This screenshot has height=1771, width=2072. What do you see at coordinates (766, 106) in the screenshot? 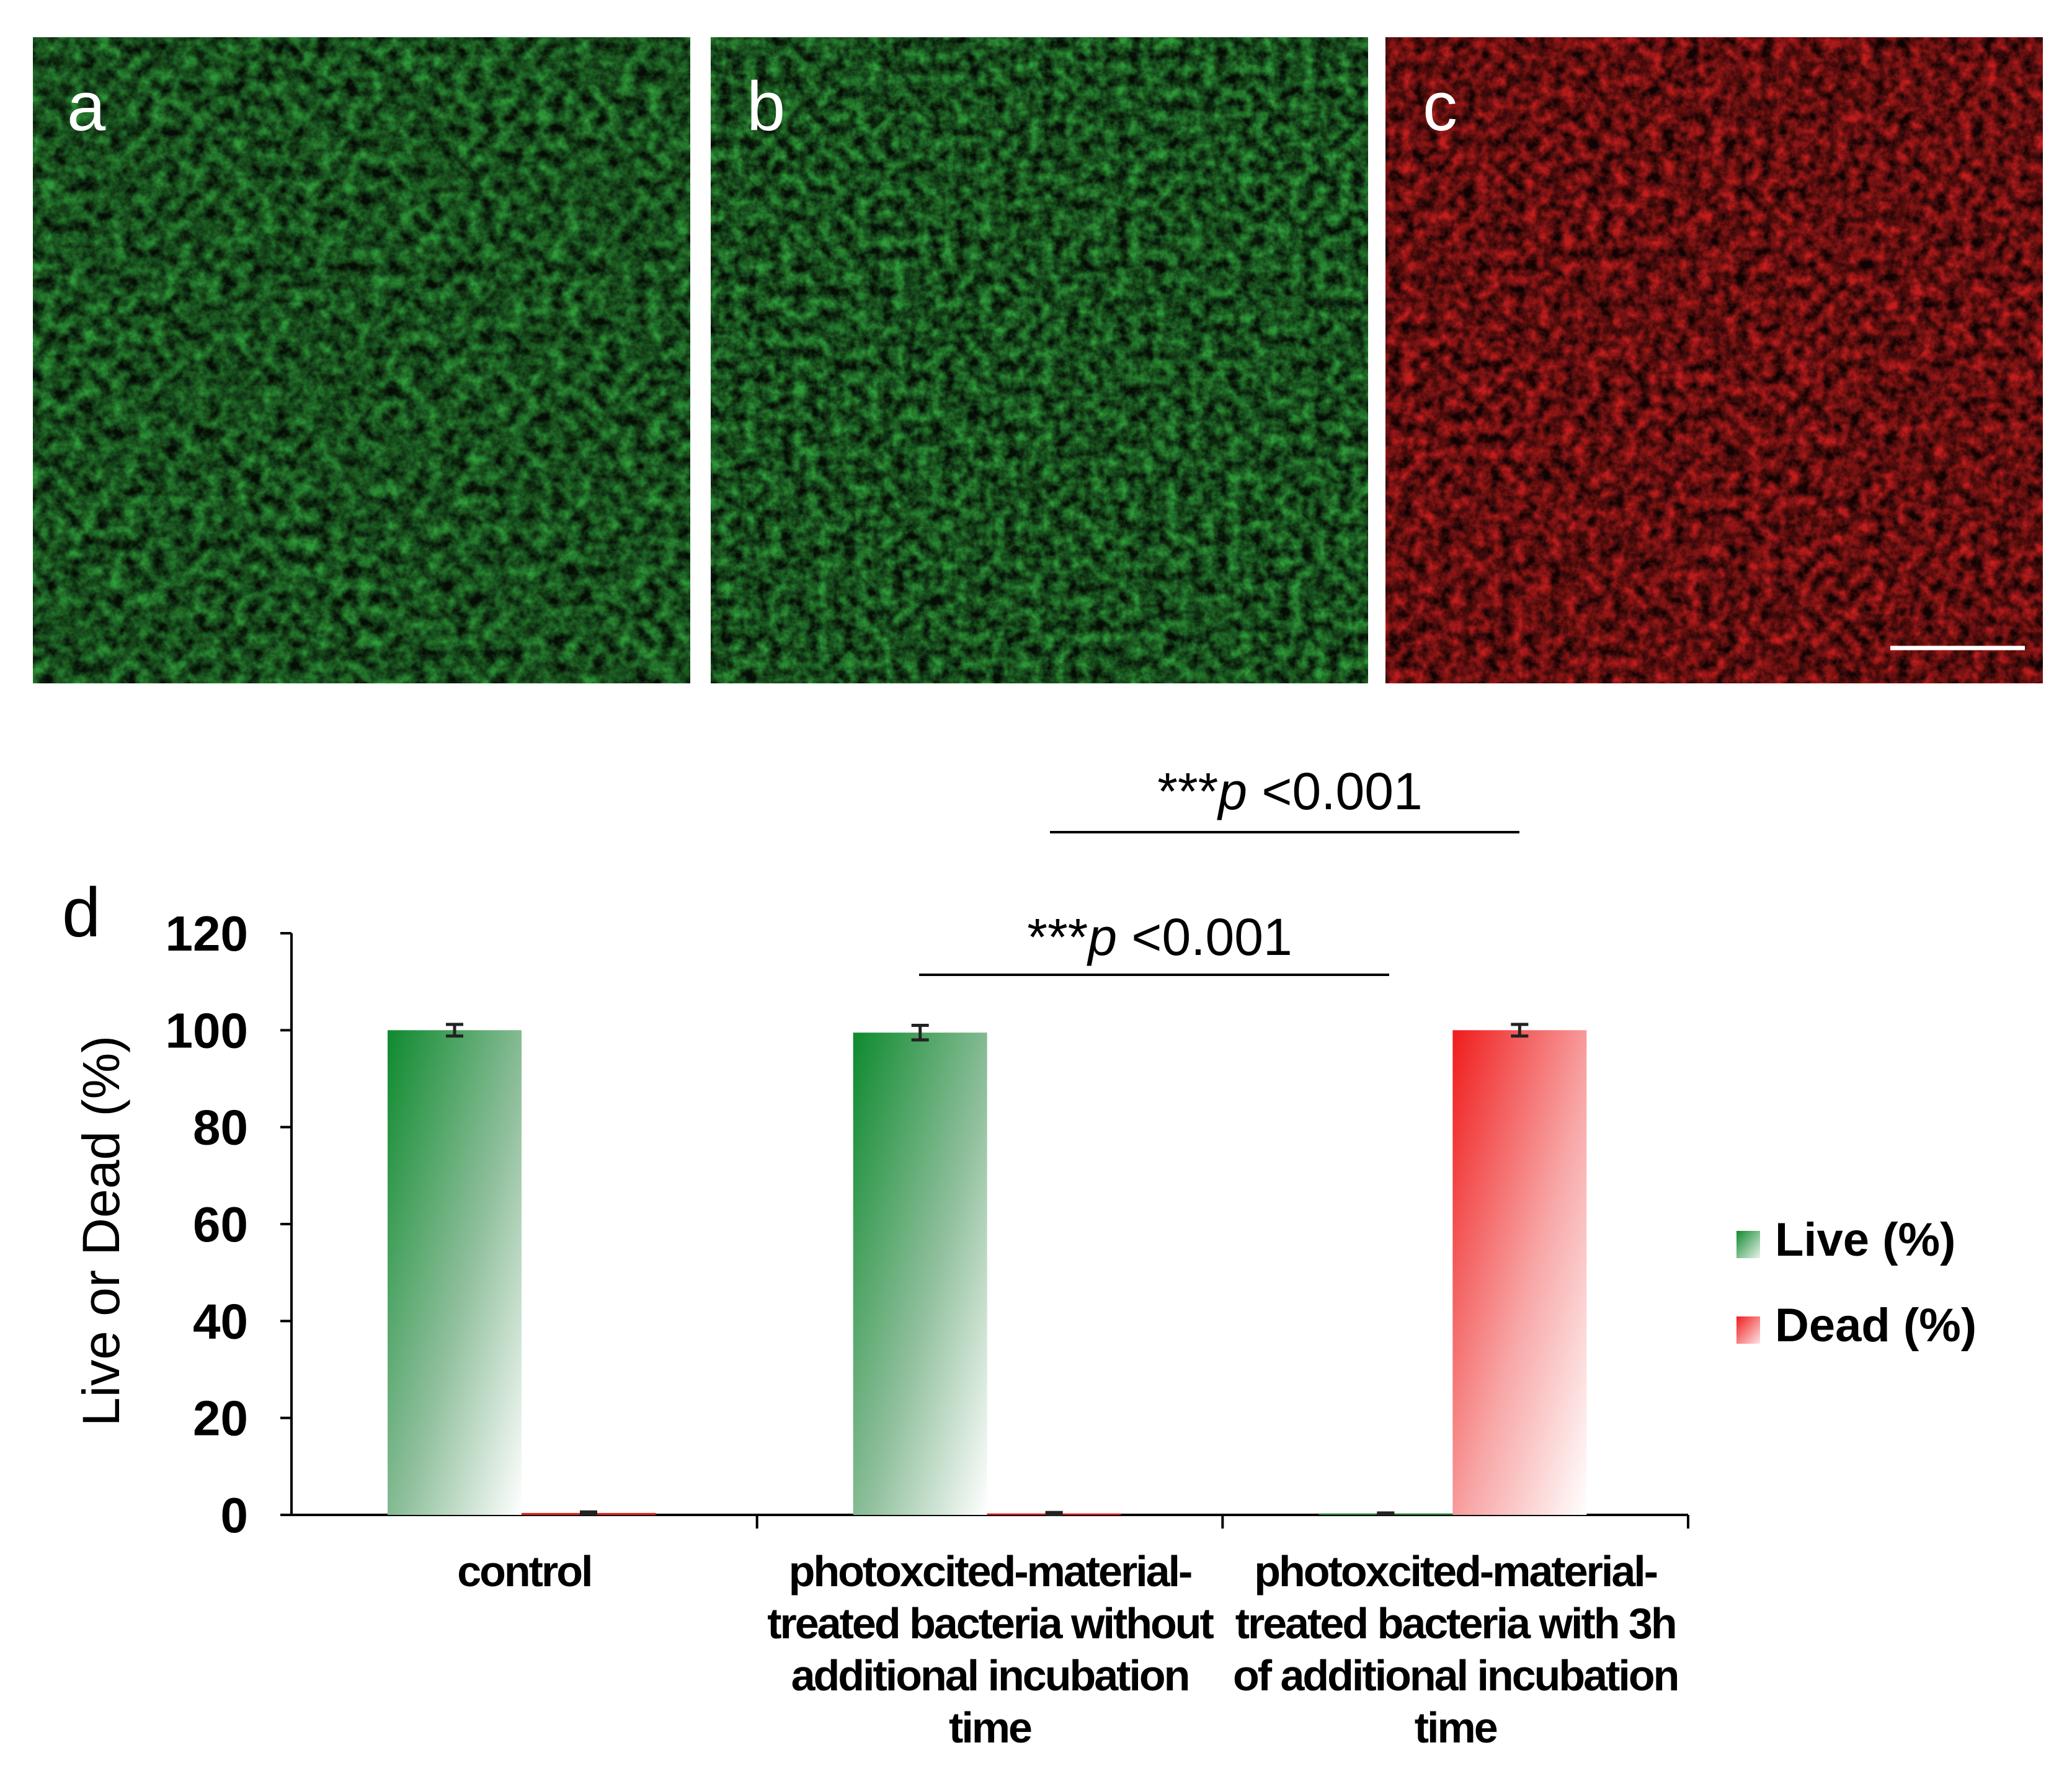
I see `panel-label-b: b` at bounding box center [766, 106].